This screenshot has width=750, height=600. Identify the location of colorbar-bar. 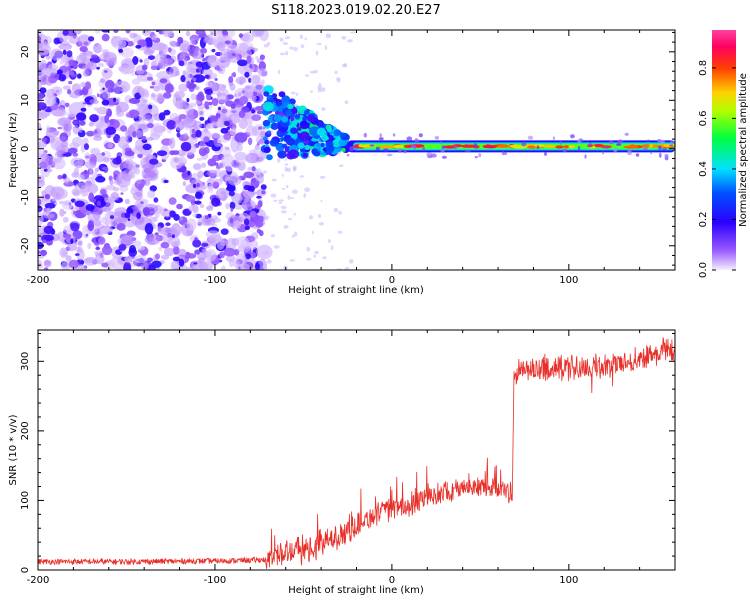
(724, 150).